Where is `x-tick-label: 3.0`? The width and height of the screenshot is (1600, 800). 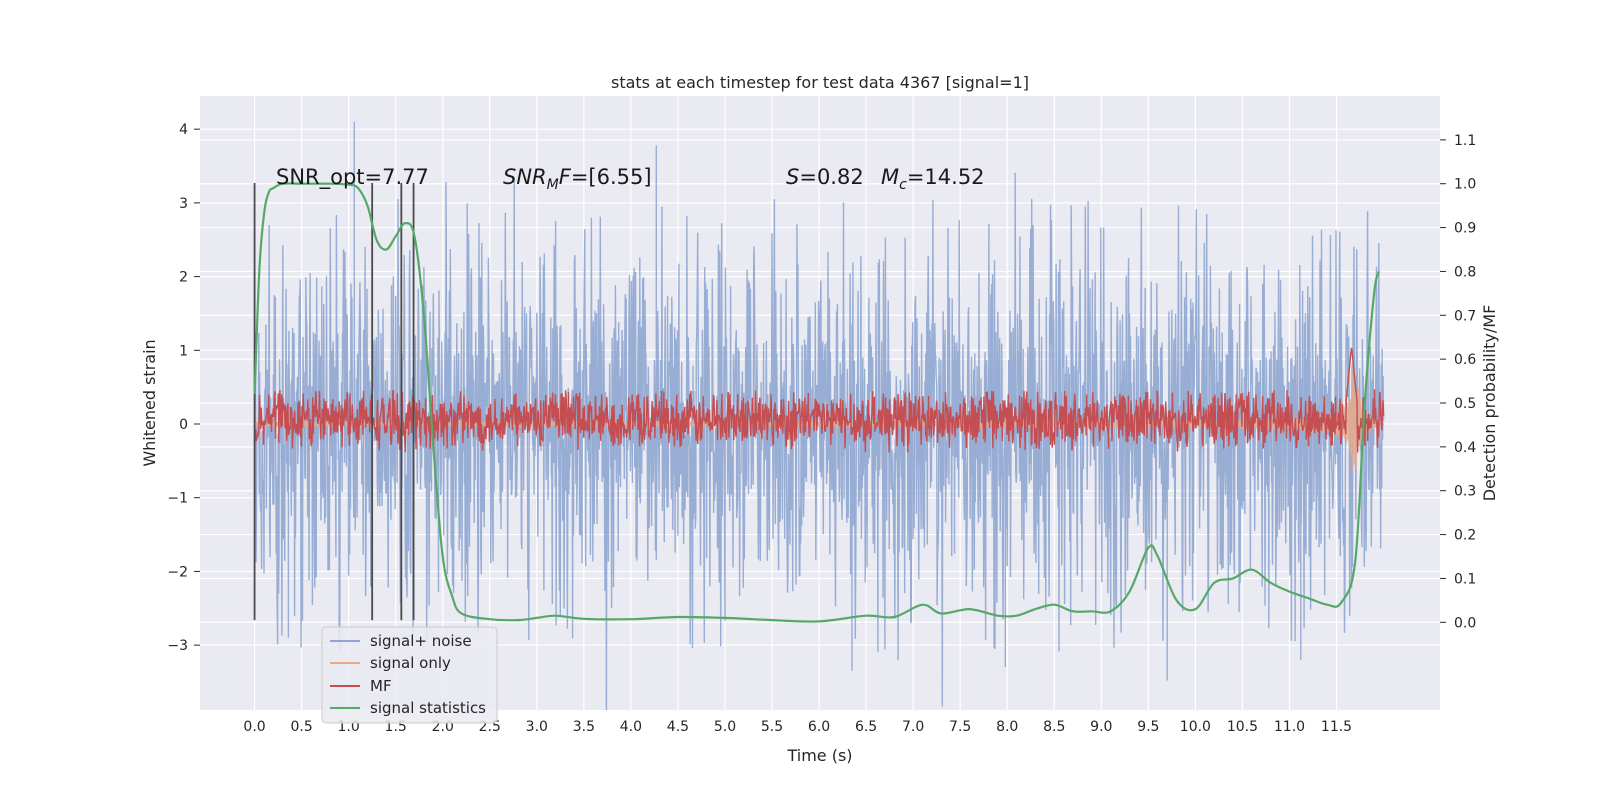 x-tick-label: 3.0 is located at coordinates (537, 727).